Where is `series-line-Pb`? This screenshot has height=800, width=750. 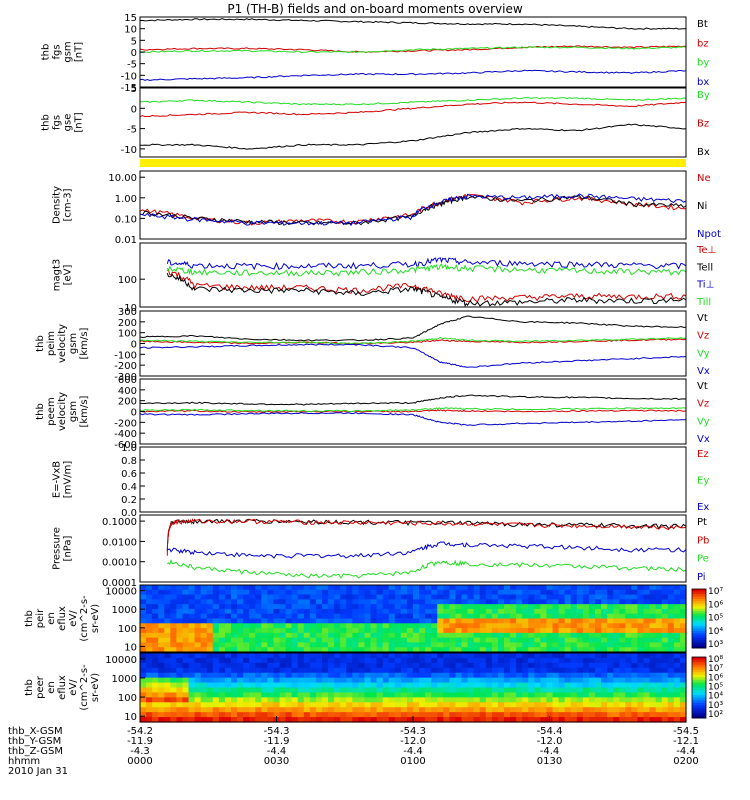
series-line-Pb is located at coordinates (426, 537).